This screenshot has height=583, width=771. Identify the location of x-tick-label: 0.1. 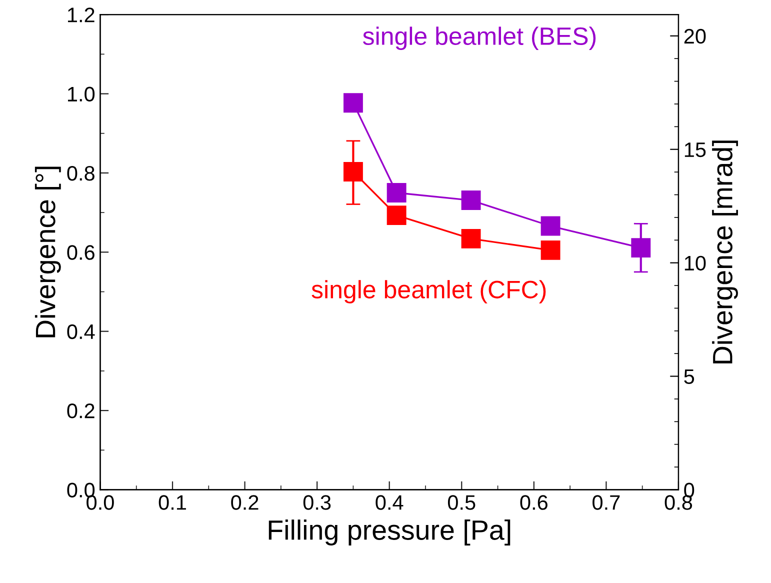
(172, 502).